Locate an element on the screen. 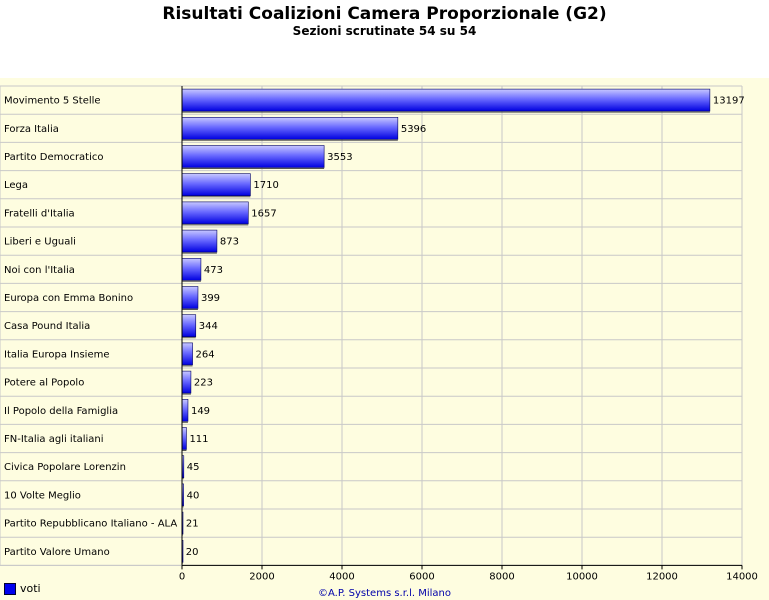  legend: voti is located at coordinates (22, 588).